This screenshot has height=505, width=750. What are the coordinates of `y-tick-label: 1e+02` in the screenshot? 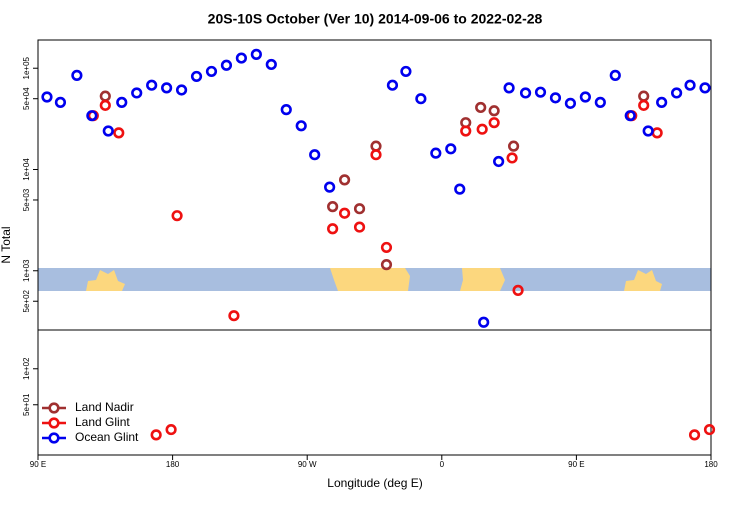 It's located at (26, 368).